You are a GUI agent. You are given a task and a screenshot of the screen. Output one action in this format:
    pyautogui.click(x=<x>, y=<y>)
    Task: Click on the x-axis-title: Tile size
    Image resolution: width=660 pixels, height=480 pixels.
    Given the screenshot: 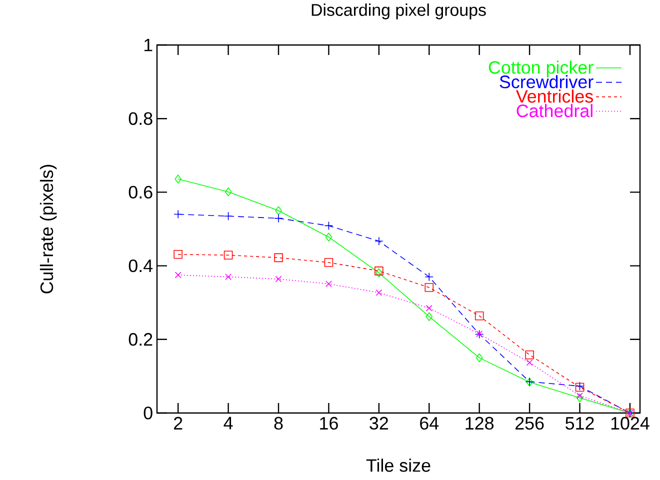 What is the action you would take?
    pyautogui.click(x=398, y=465)
    